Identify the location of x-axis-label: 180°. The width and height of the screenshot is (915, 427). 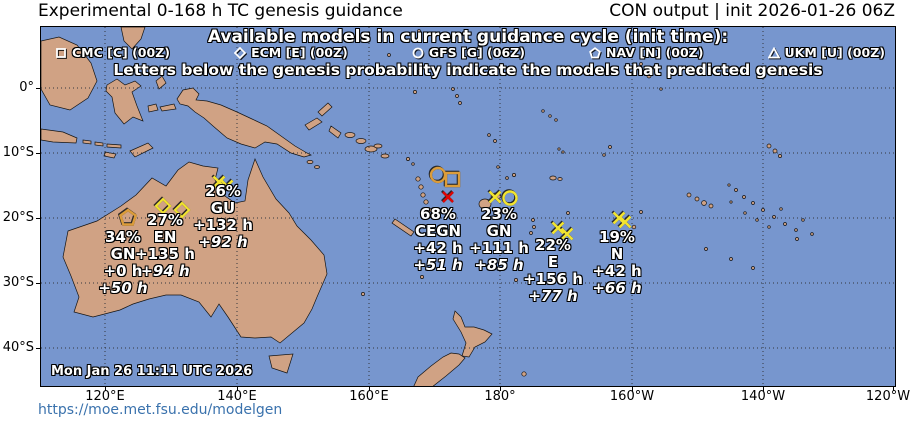
(500, 396).